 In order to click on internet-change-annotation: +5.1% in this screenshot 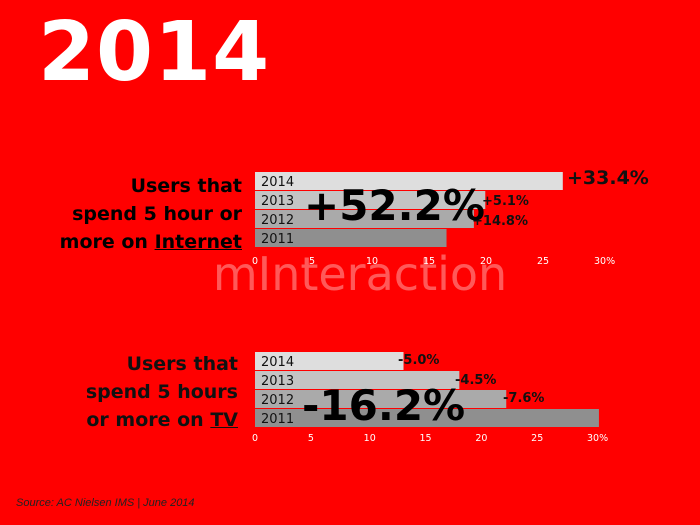, I will do `click(505, 201)`.